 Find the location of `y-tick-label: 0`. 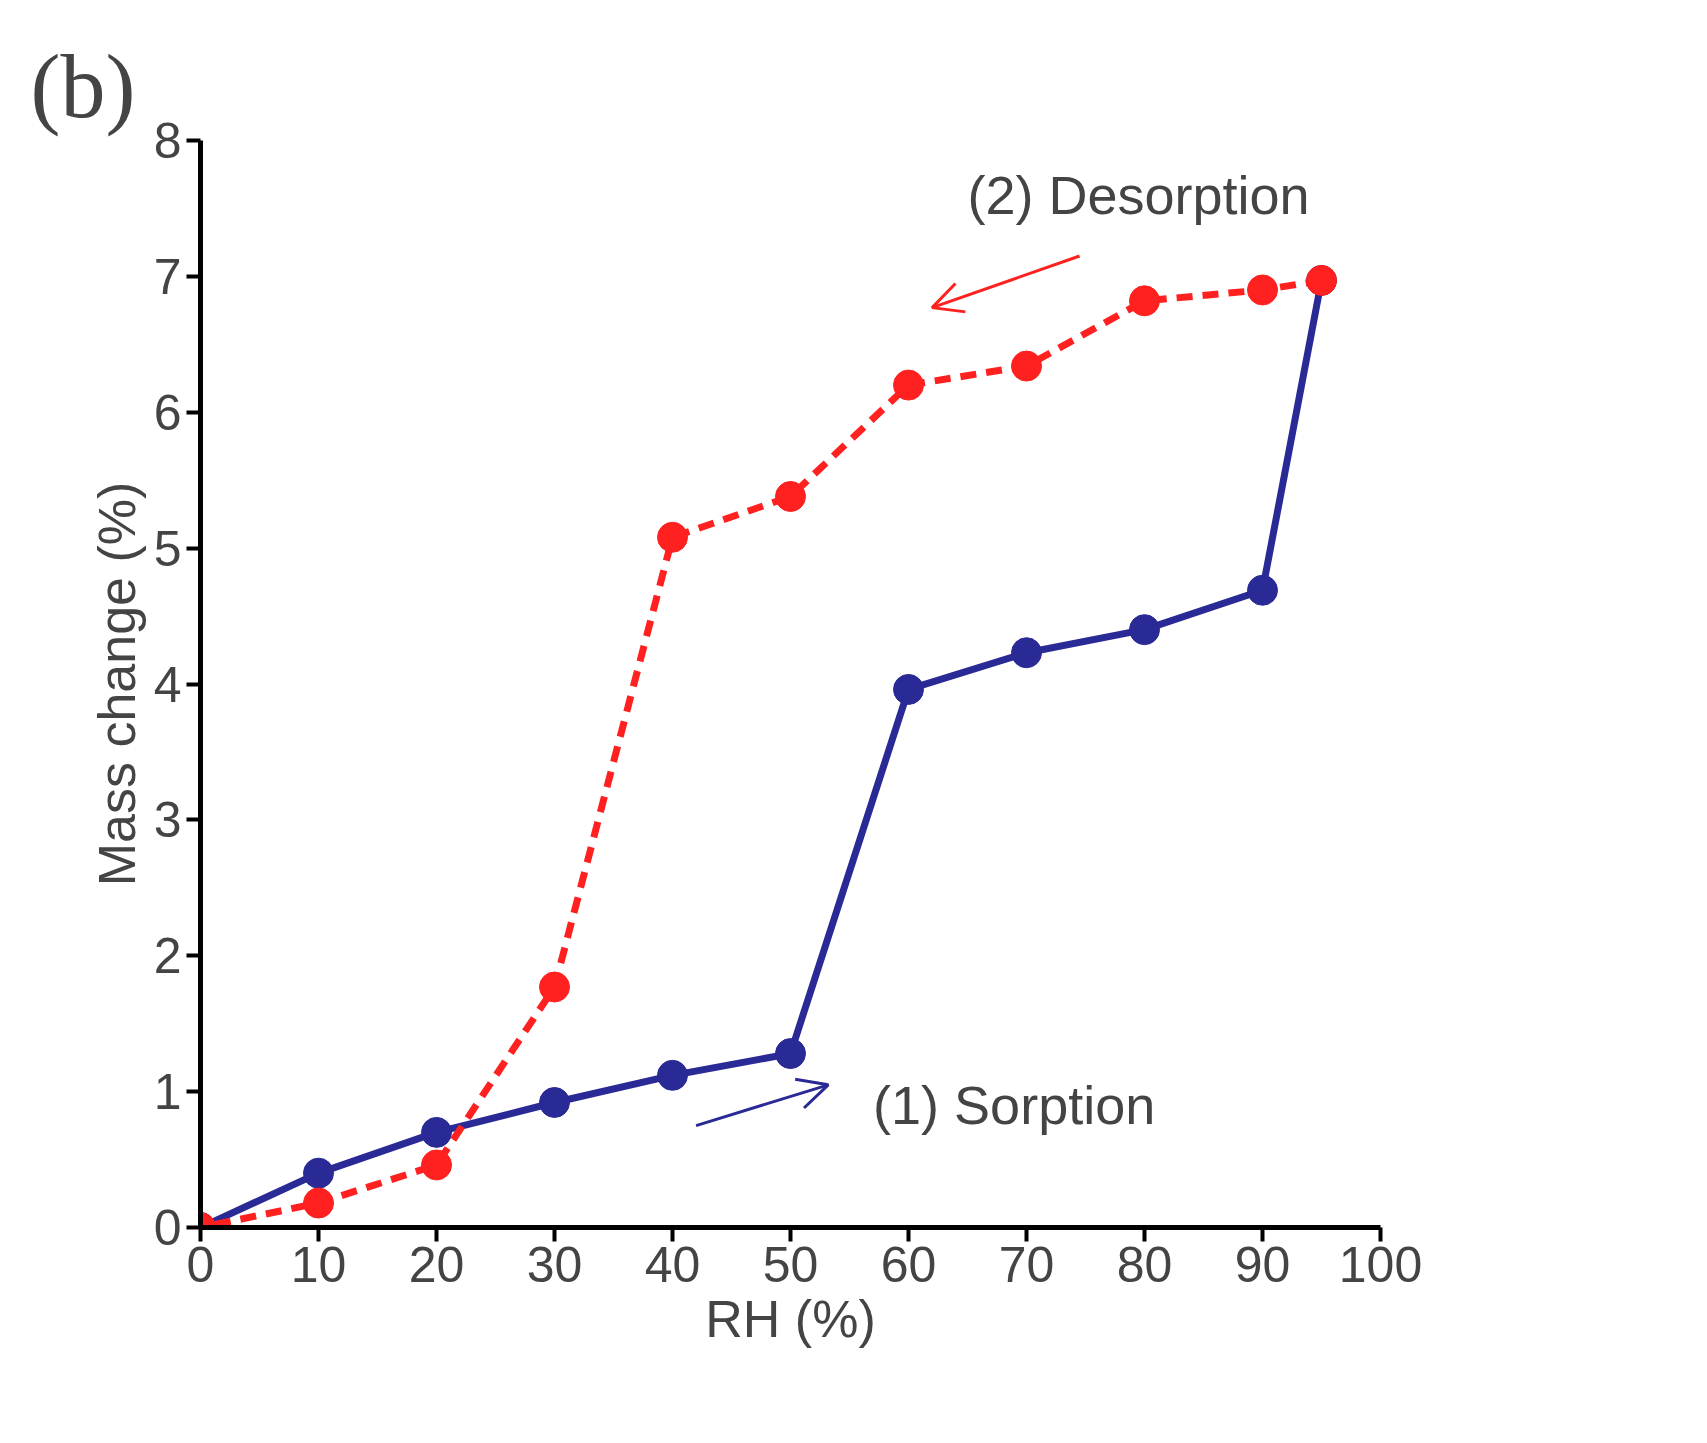

y-tick-label: 0 is located at coordinates (167, 1228).